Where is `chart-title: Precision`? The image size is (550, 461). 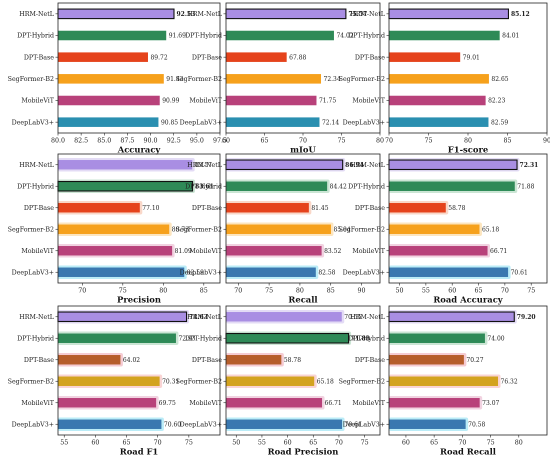
chart-title: Precision is located at coordinates (139, 300).